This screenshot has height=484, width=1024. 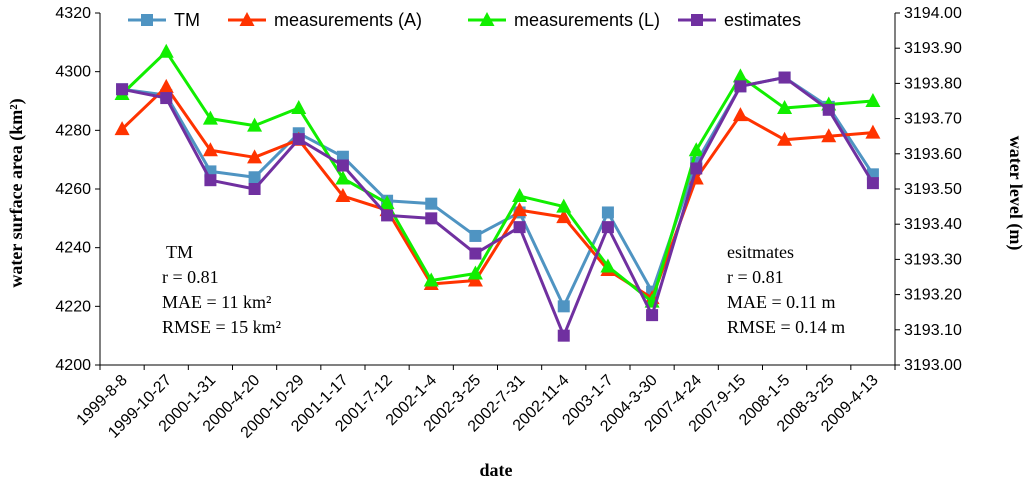 I want to click on tm-stat-line: r = 0.81, so click(x=190, y=277).